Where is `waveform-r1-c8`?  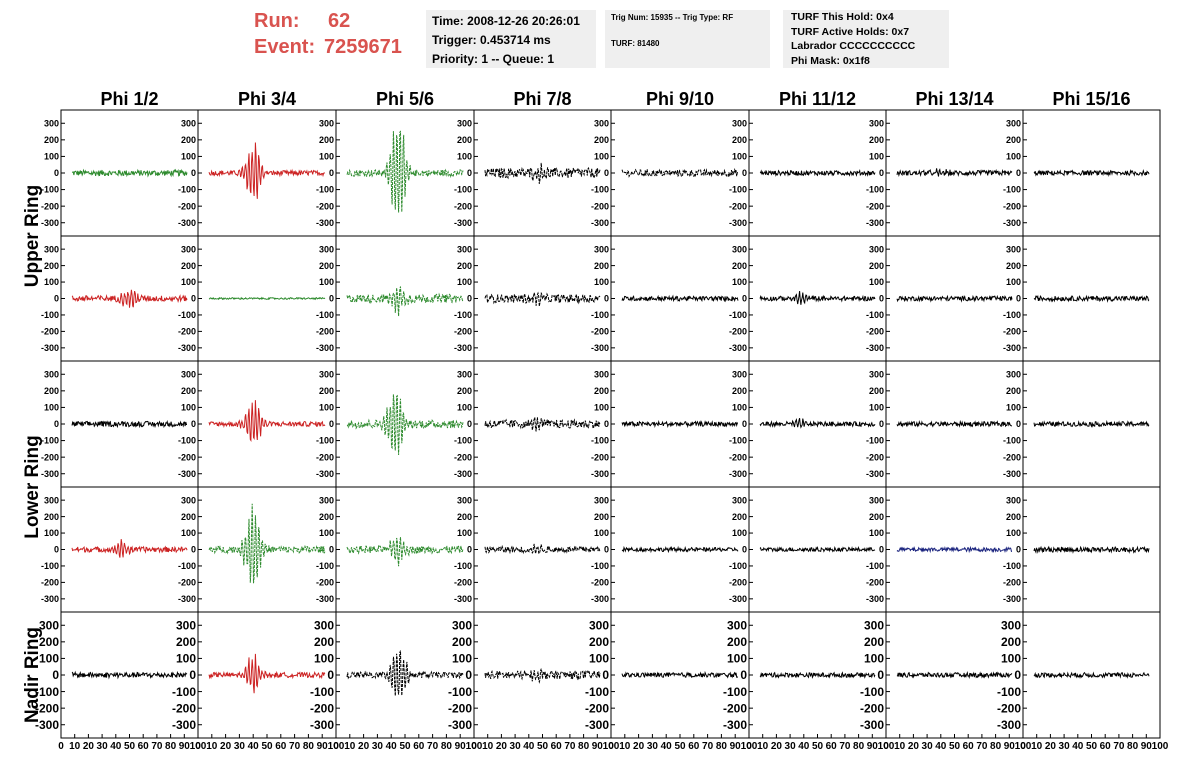 waveform-r1-c8 is located at coordinates (1091, 172).